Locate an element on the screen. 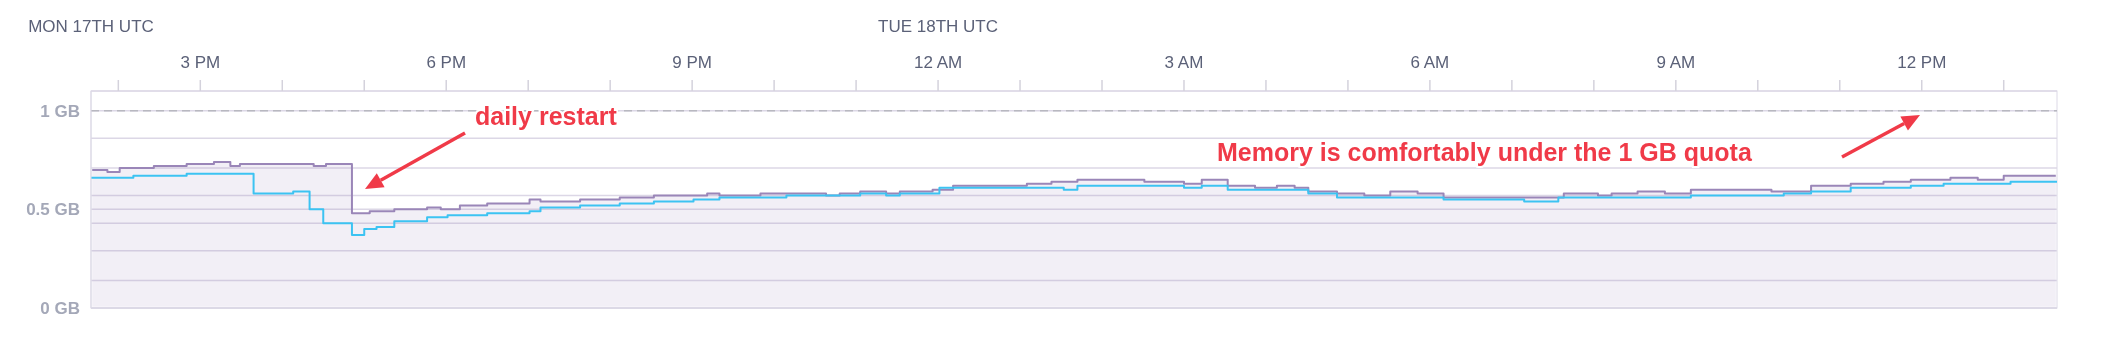 The image size is (2112, 364). x-tick-label: 6 AM is located at coordinates (1430, 62).